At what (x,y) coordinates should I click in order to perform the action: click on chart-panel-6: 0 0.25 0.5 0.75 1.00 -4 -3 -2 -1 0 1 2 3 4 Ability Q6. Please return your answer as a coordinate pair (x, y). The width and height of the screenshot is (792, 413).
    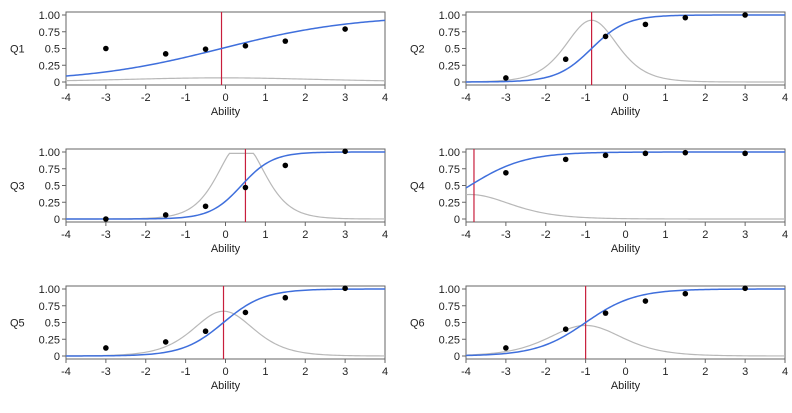
    Looking at the image, I should click on (599, 338).